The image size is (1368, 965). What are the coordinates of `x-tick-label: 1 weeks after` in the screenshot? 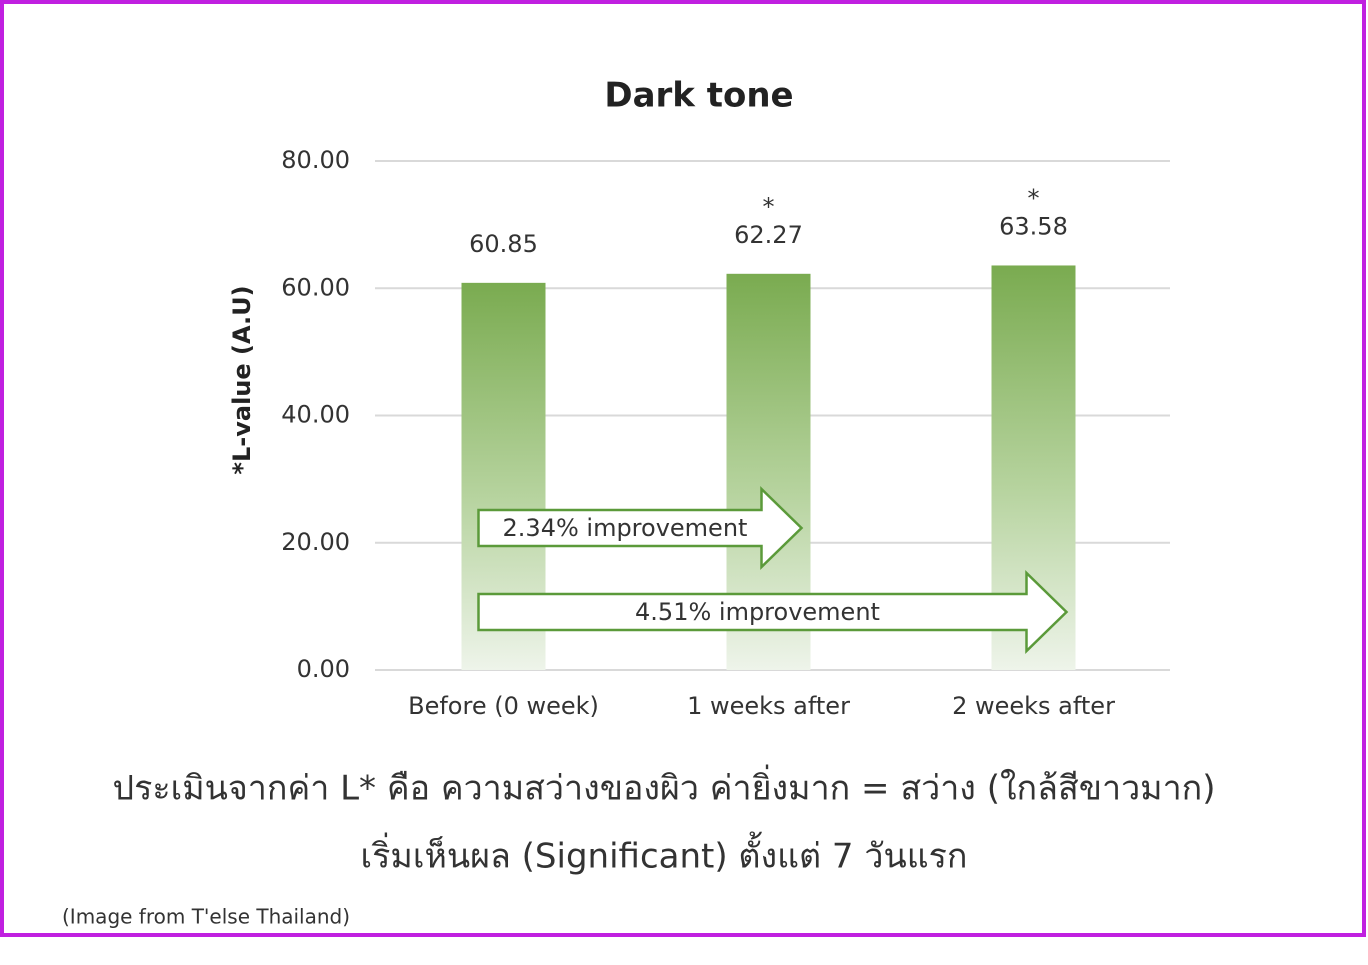 It's located at (768, 706).